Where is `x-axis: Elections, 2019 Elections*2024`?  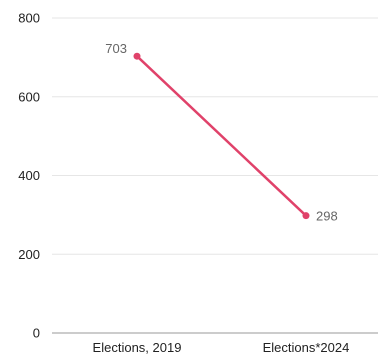
x-axis: Elections, 2019 Elections*2024 is located at coordinates (221, 347).